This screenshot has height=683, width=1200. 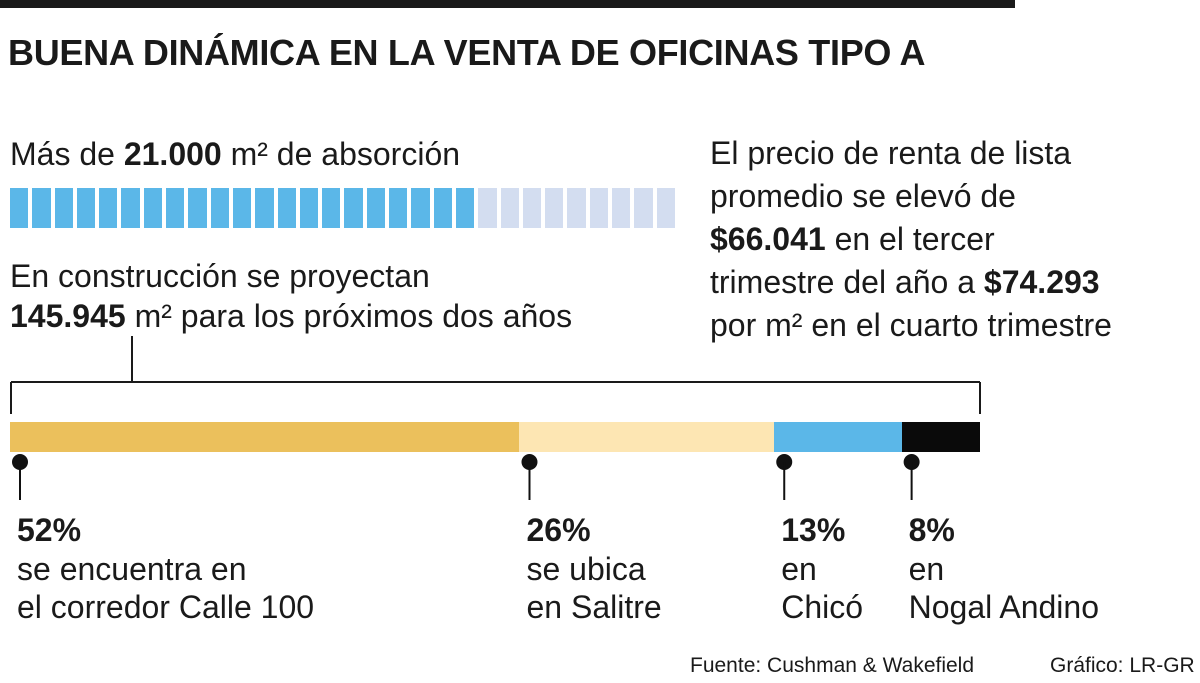 I want to click on segment-label-2: 26% se ubica en Salitre, so click(x=593, y=568).